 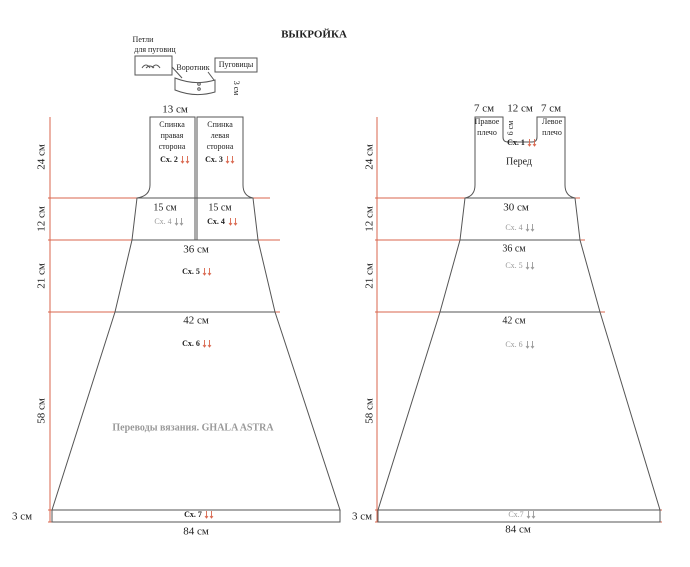 I want to click on piece-label: Перед, so click(x=519, y=161).